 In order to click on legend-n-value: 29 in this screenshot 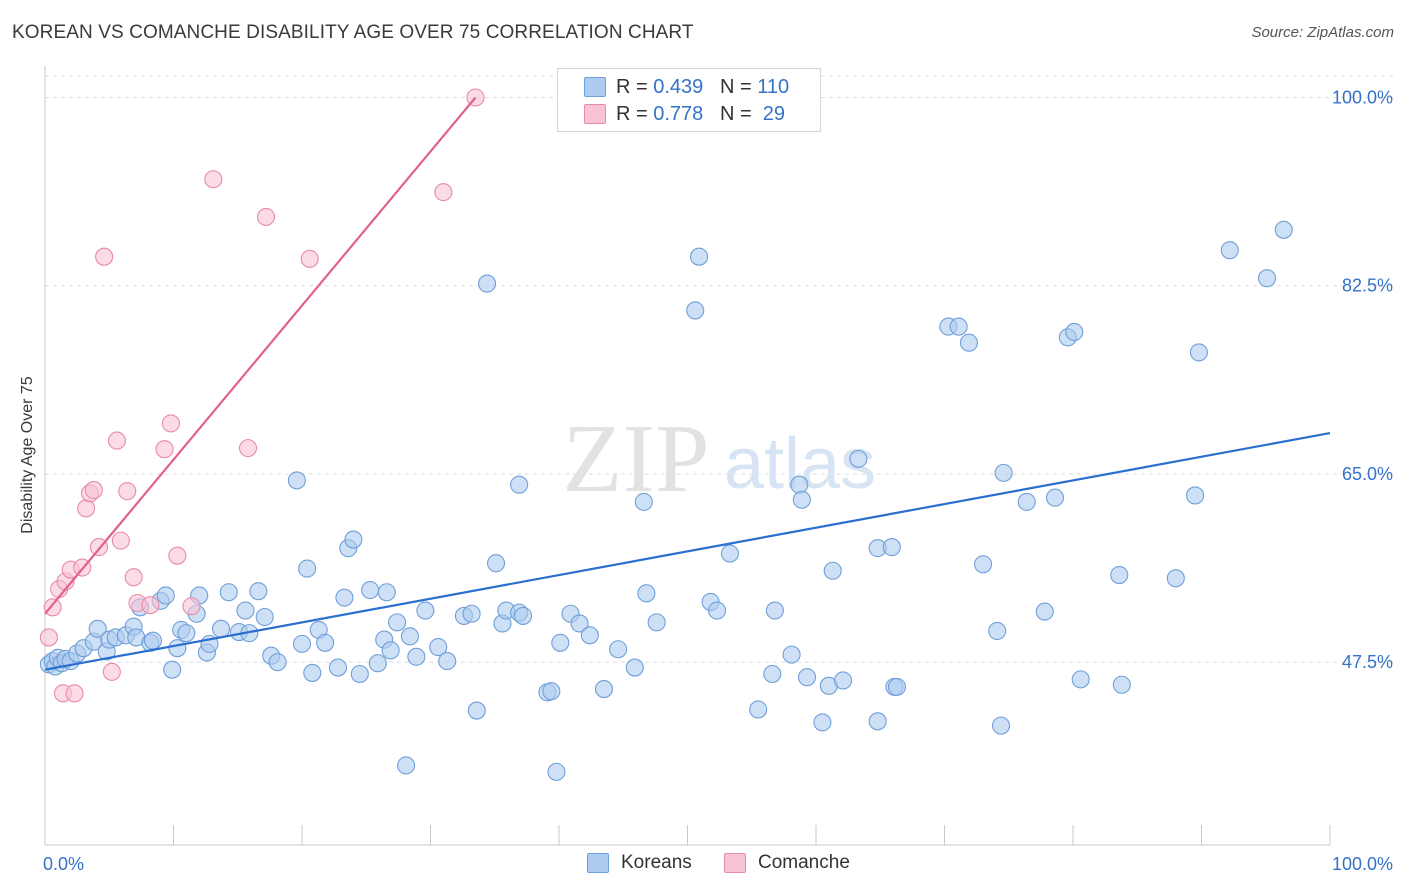, I will do `click(771, 113)`.